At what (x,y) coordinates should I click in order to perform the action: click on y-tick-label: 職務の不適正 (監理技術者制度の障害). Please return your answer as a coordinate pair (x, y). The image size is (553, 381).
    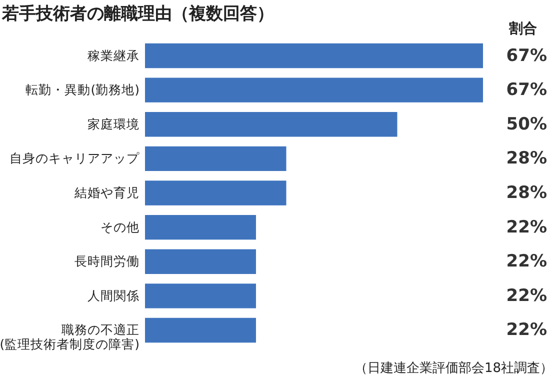
    Looking at the image, I should click on (70, 337).